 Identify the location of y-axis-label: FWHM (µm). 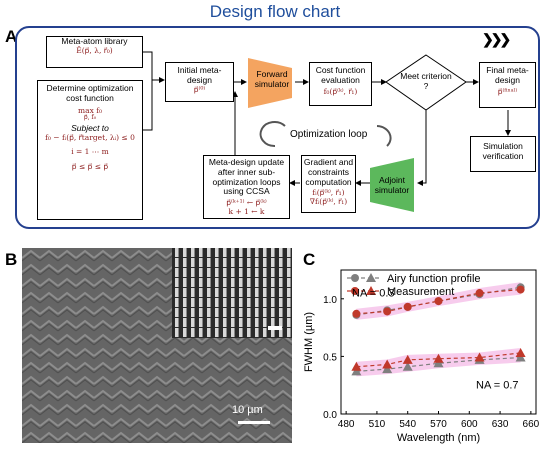
(309, 342).